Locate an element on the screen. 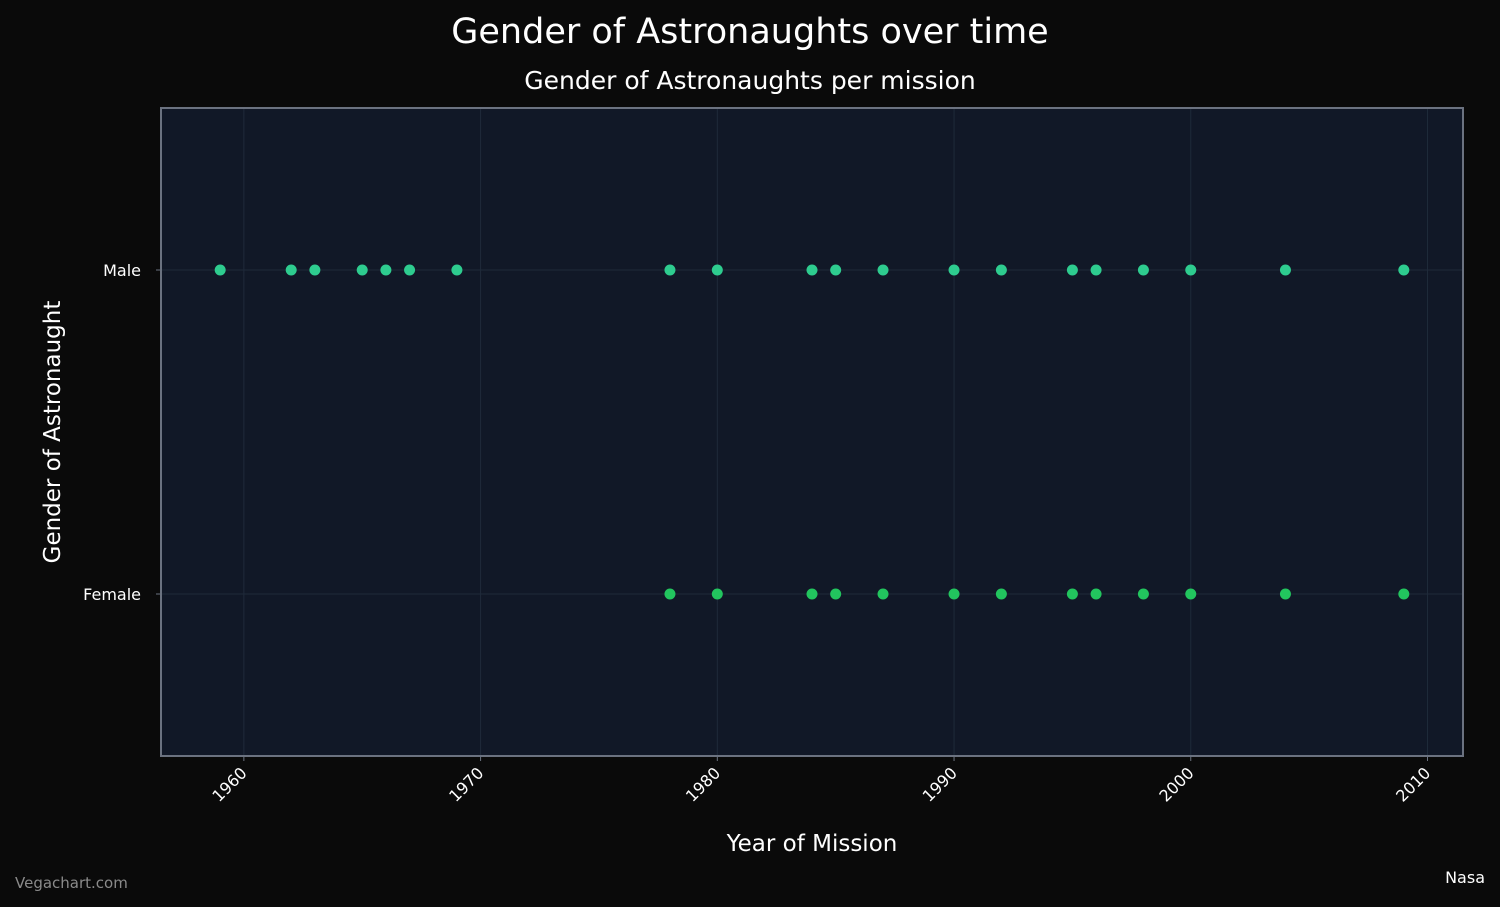 The width and height of the screenshot is (1500, 907). x-tick-label: 2010 is located at coordinates (1413, 784).